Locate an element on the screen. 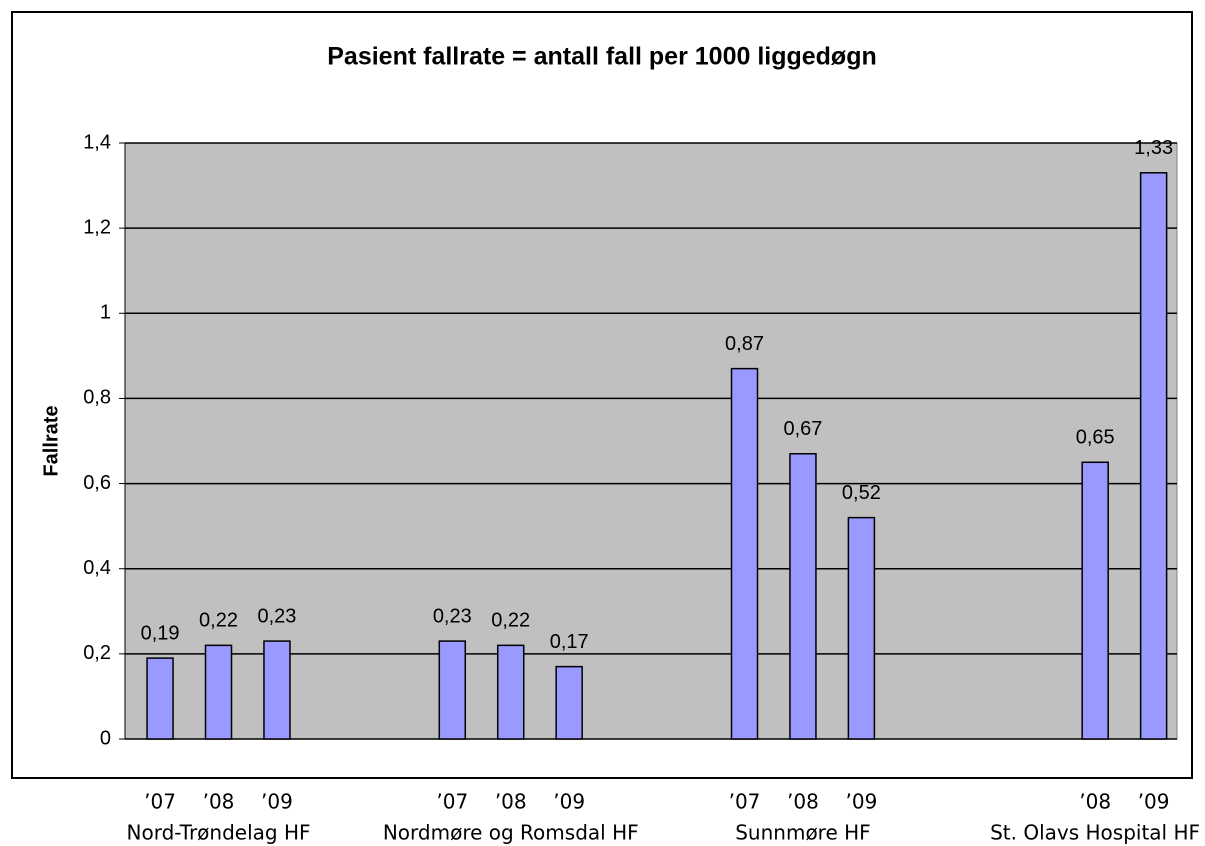 This screenshot has height=846, width=1205. group-label: St. Olavs Hospital HF is located at coordinates (1095, 833).